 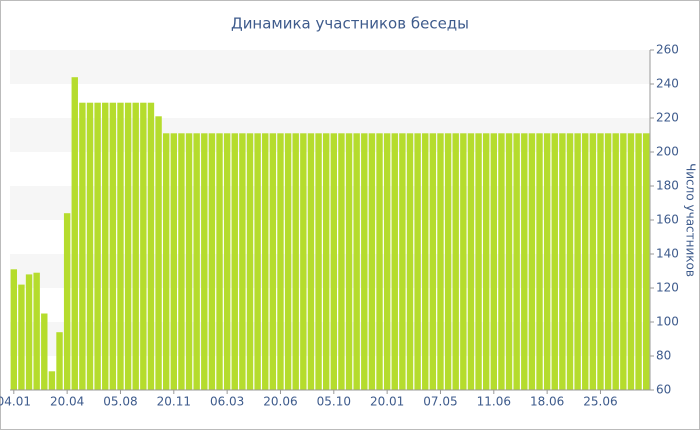 What do you see at coordinates (547, 402) in the screenshot?
I see `x-tick-label: 18.06` at bounding box center [547, 402].